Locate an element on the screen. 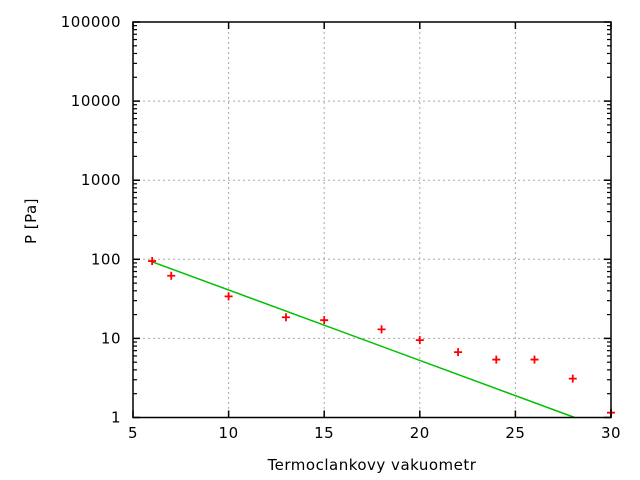  x-tick-label: 5 is located at coordinates (133, 433).